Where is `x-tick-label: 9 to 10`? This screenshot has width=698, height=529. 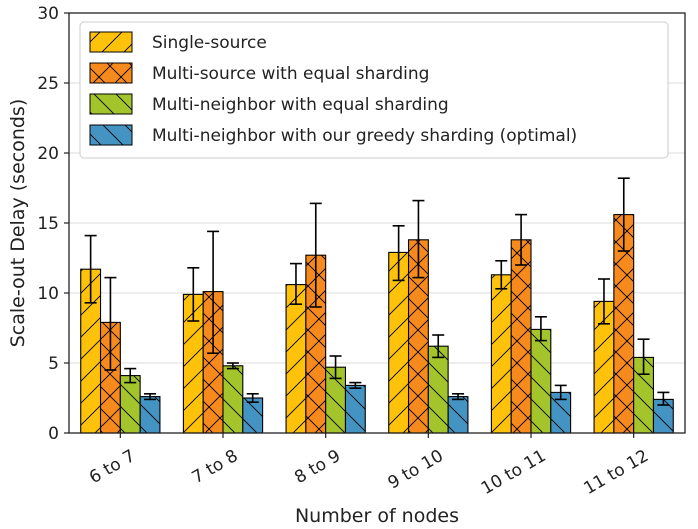
x-tick-label: 9 to 10 is located at coordinates (416, 469).